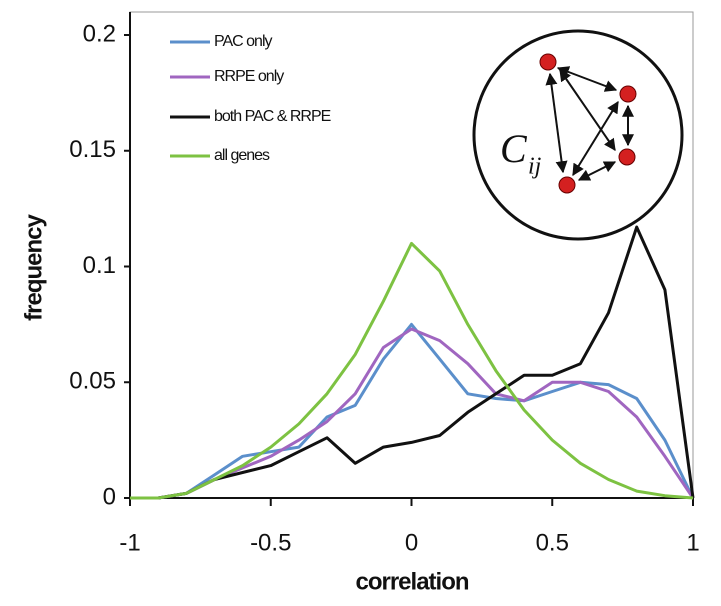  I want to click on legend-label: all genes, so click(242, 155).